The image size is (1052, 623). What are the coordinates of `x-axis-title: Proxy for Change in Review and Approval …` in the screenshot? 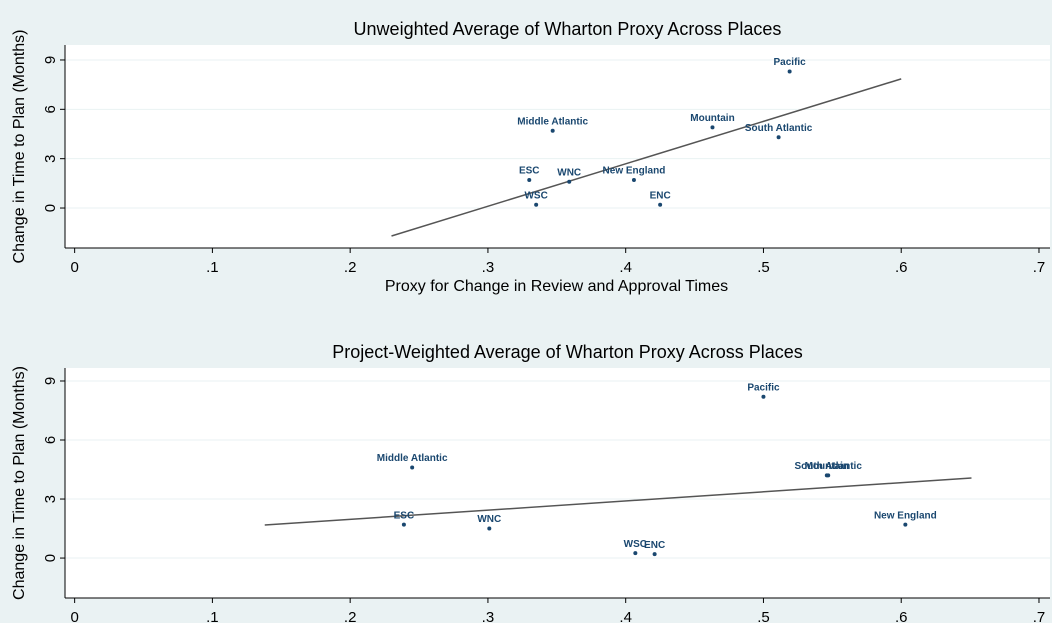 It's located at (556, 286).